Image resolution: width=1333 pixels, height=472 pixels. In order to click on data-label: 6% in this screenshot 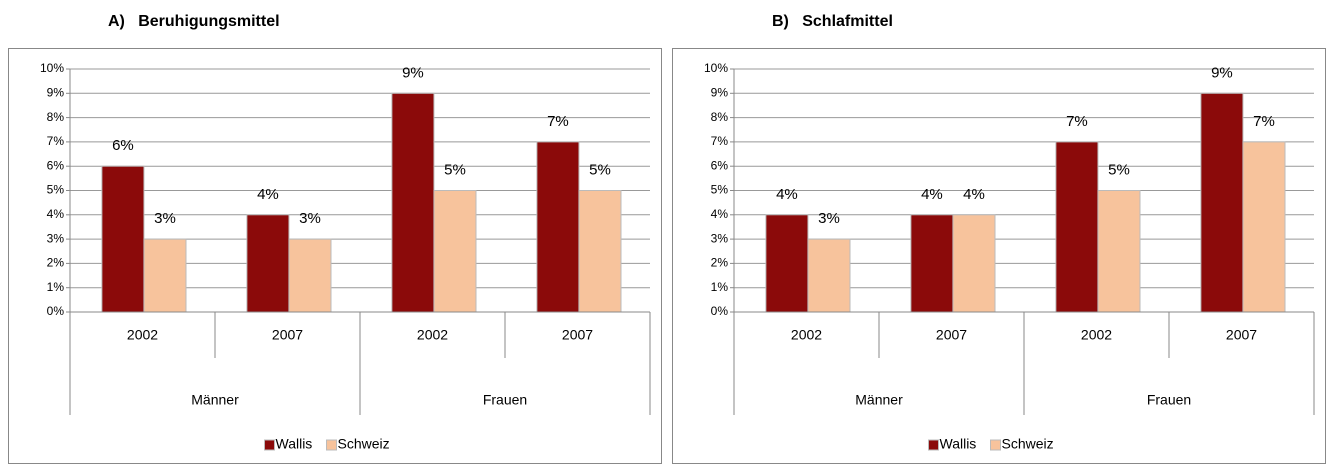, I will do `click(123, 145)`.